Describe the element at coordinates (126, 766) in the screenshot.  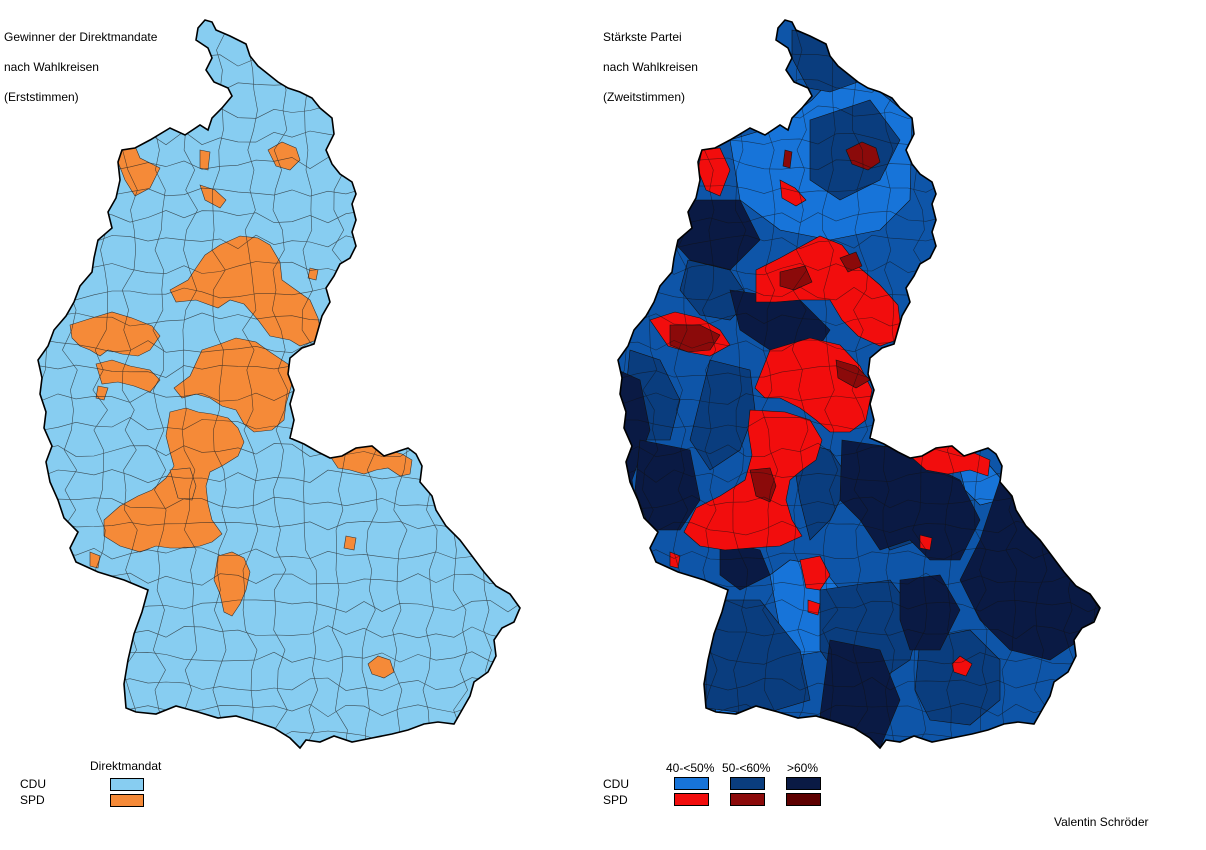
I see `left-legend-header: Direktmandat` at that location.